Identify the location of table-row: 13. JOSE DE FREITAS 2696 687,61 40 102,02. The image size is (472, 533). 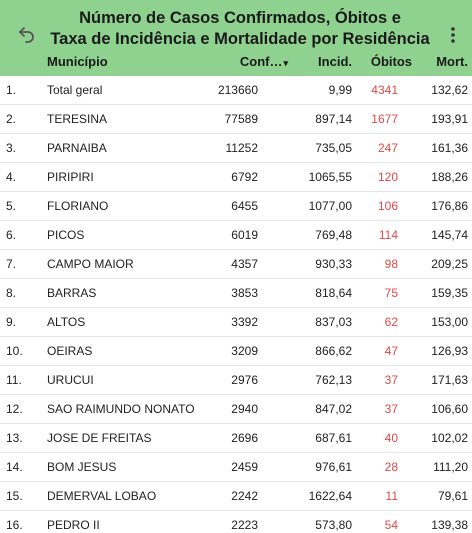
(236, 438).